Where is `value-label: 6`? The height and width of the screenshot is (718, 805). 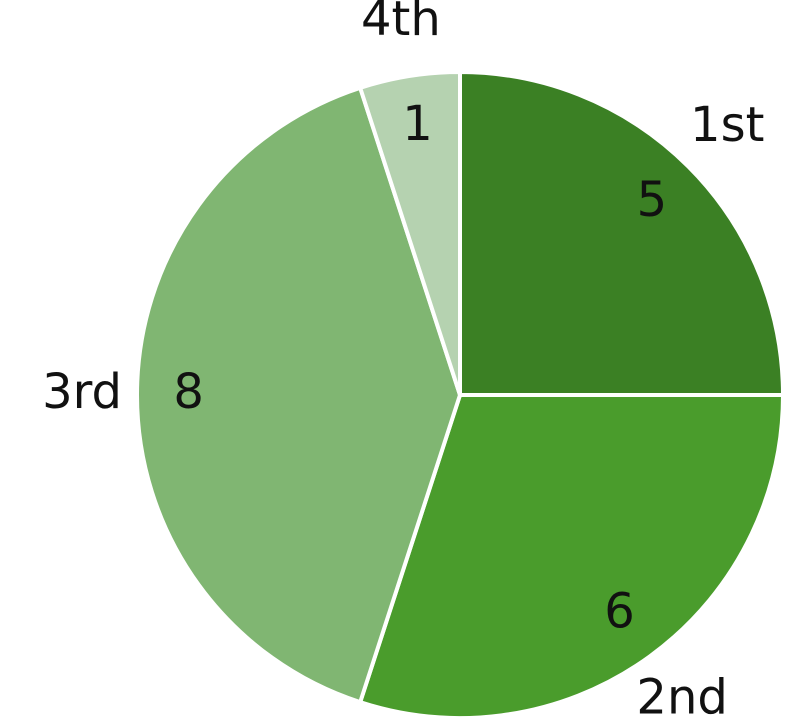 value-label: 6 is located at coordinates (619, 612).